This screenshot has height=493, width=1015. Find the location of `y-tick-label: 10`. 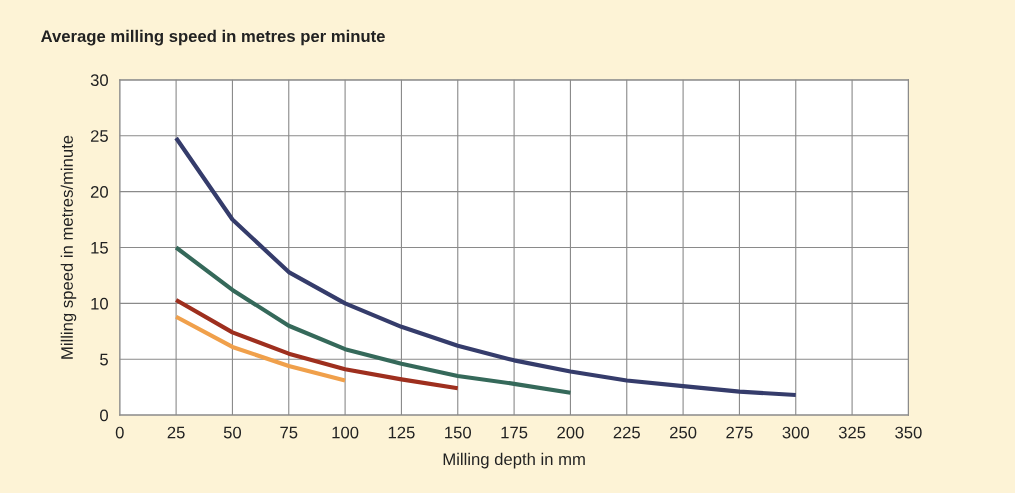

y-tick-label: 10 is located at coordinates (100, 303).